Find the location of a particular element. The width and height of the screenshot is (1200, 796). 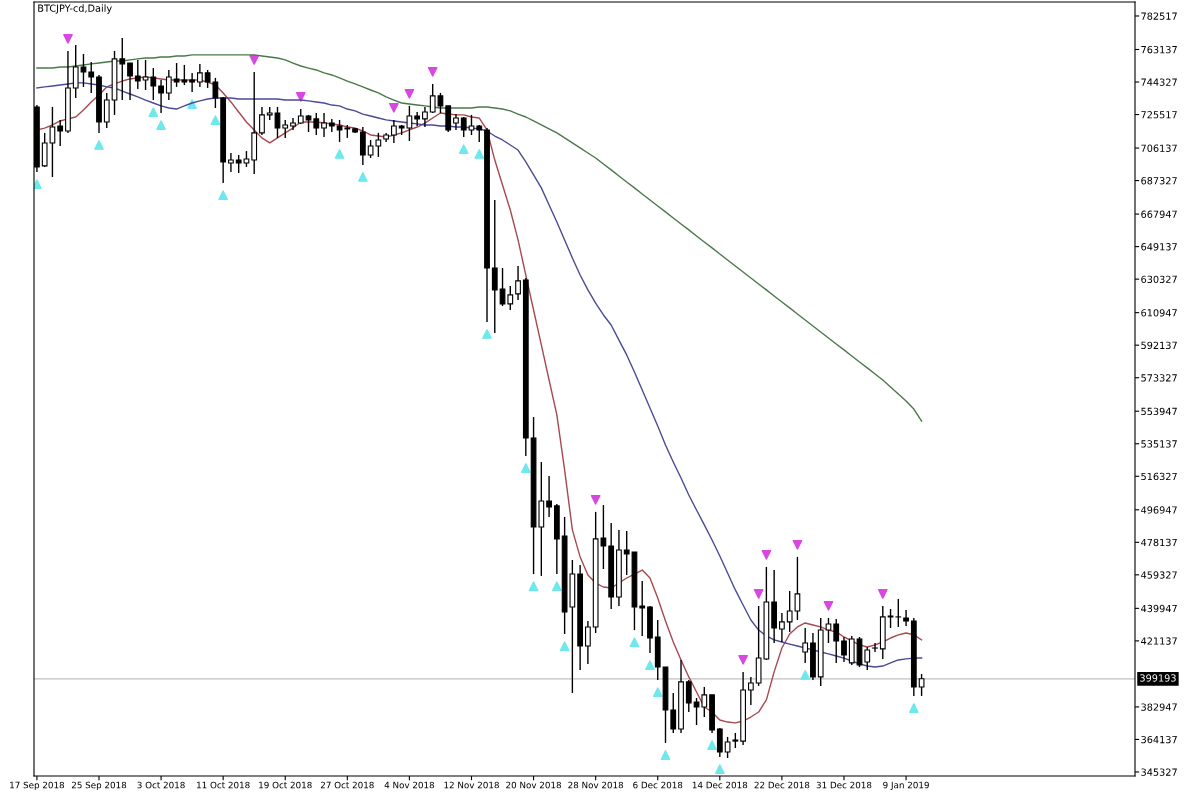

y-tick-label: 364137 is located at coordinates (1159, 739).